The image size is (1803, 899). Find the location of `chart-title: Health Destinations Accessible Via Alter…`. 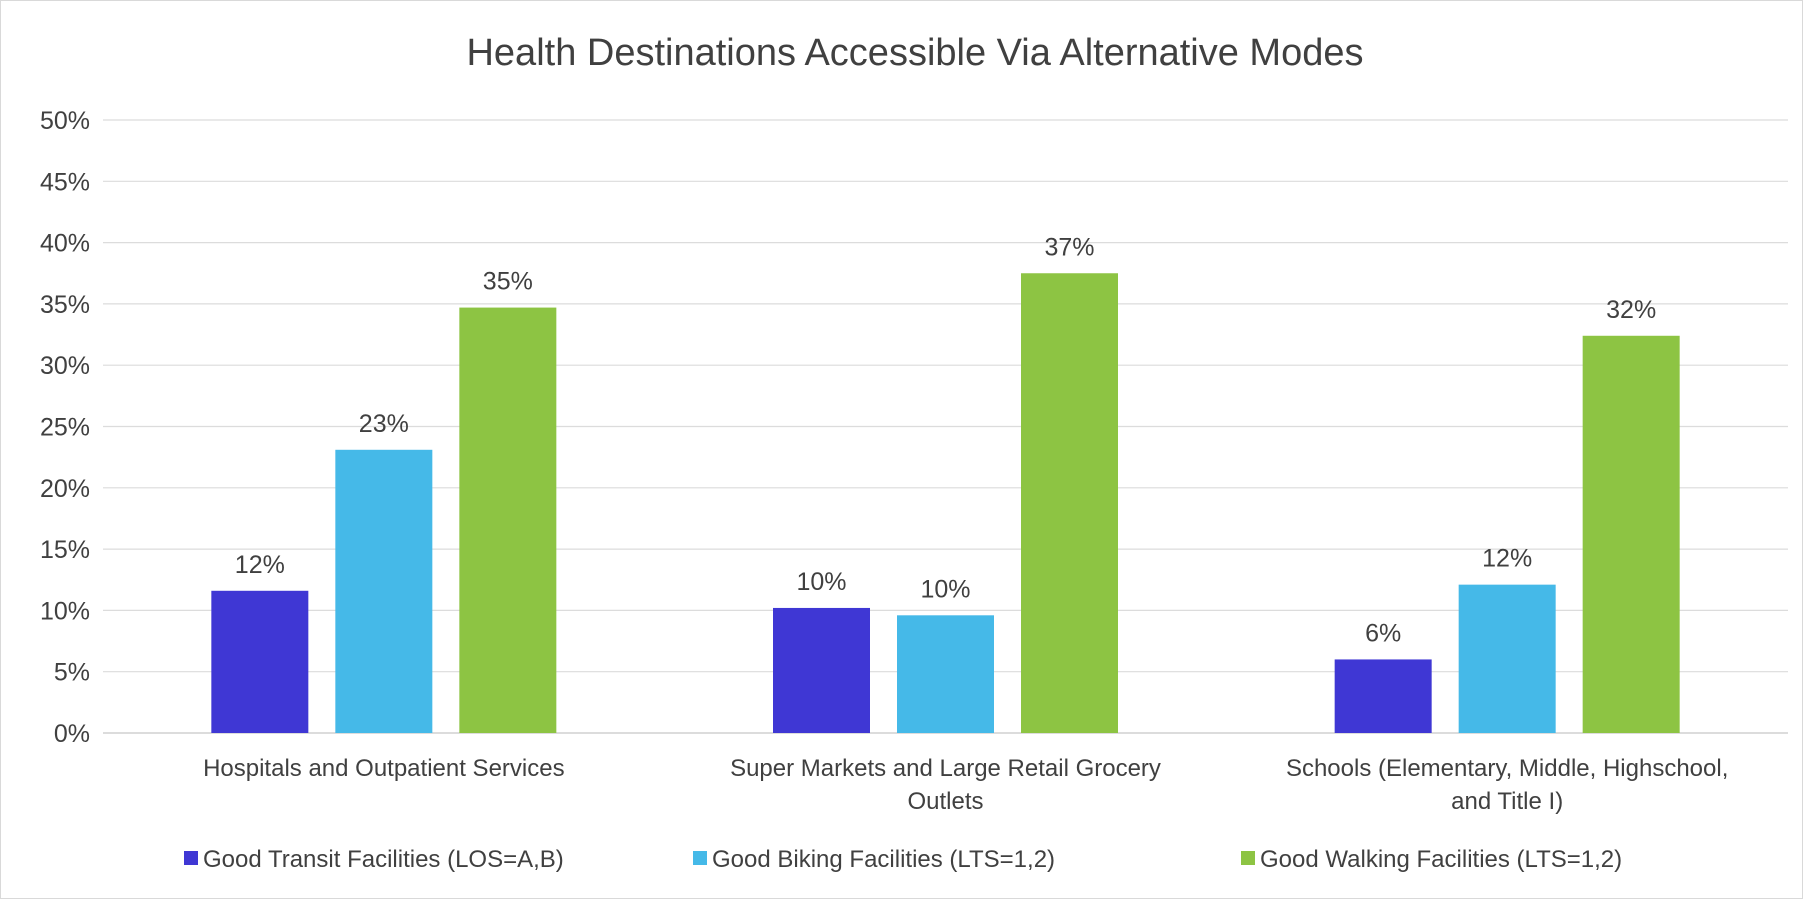

chart-title: Health Destinations Accessible Via Alter… is located at coordinates (914, 53).